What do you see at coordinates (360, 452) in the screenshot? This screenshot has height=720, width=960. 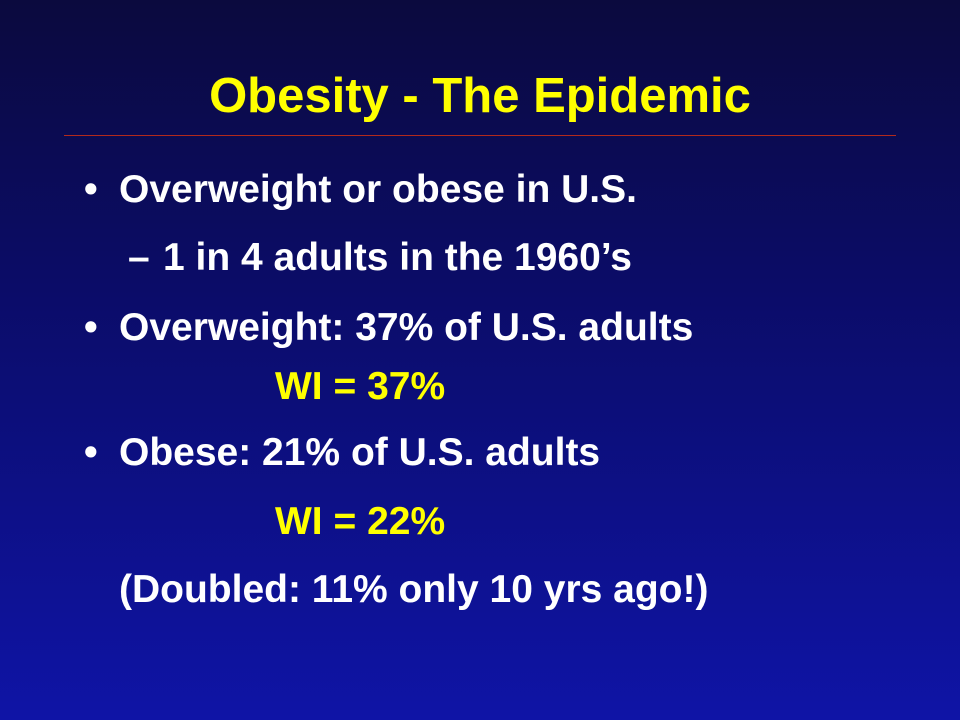 I see `bullet-text: Obese: 21% of U.S. adults` at bounding box center [360, 452].